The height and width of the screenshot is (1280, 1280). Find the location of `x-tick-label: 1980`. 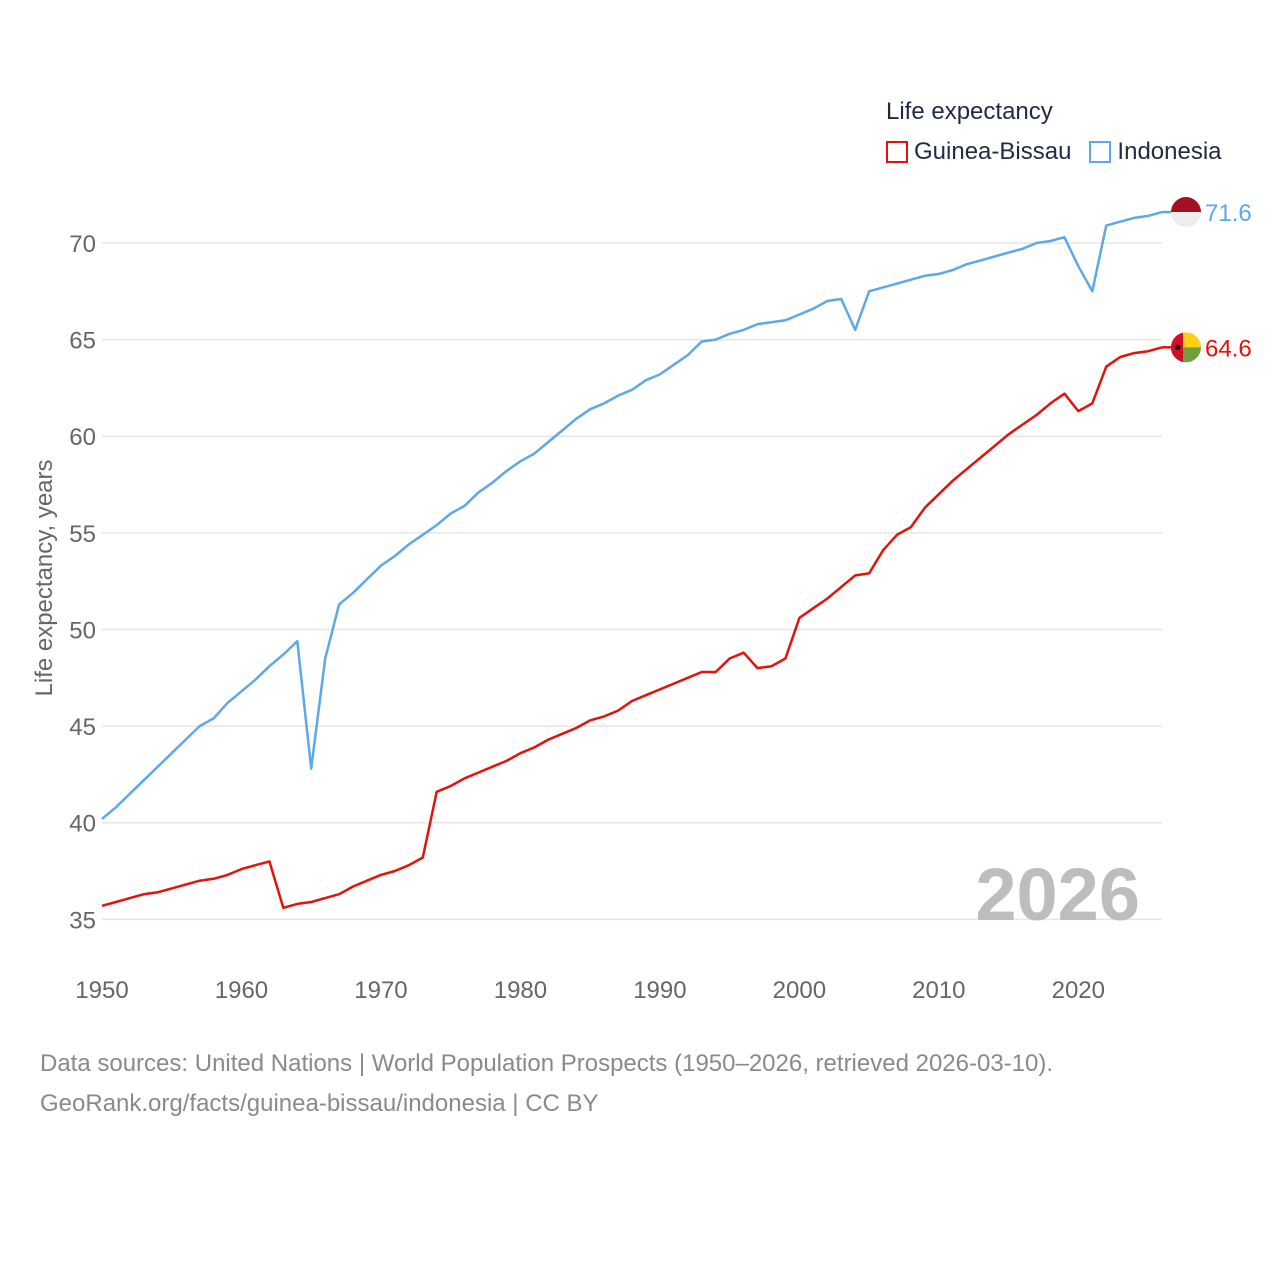

x-tick-label: 1980 is located at coordinates (520, 990).